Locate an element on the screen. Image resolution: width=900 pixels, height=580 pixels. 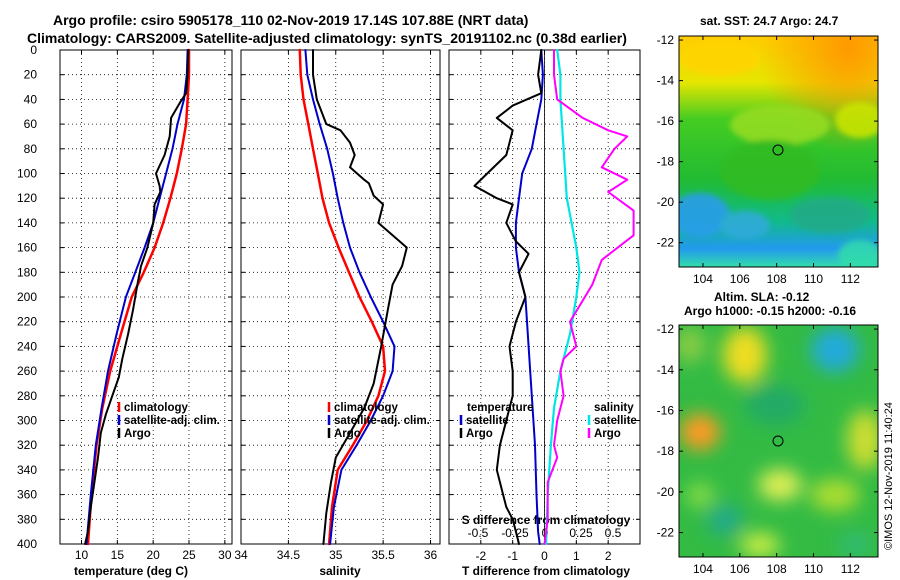
y-tick-label: 360 is located at coordinates (27, 495).